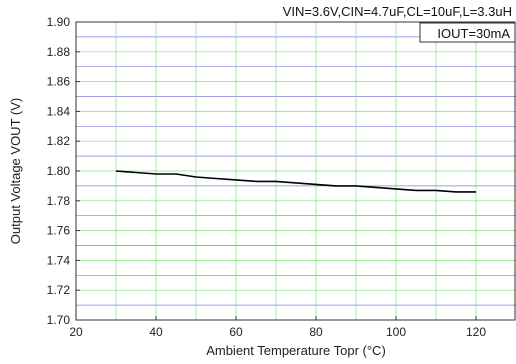 Image resolution: width=516 pixels, height=364 pixels. What do you see at coordinates (316, 332) in the screenshot?
I see `x-tick-label: 80` at bounding box center [316, 332].